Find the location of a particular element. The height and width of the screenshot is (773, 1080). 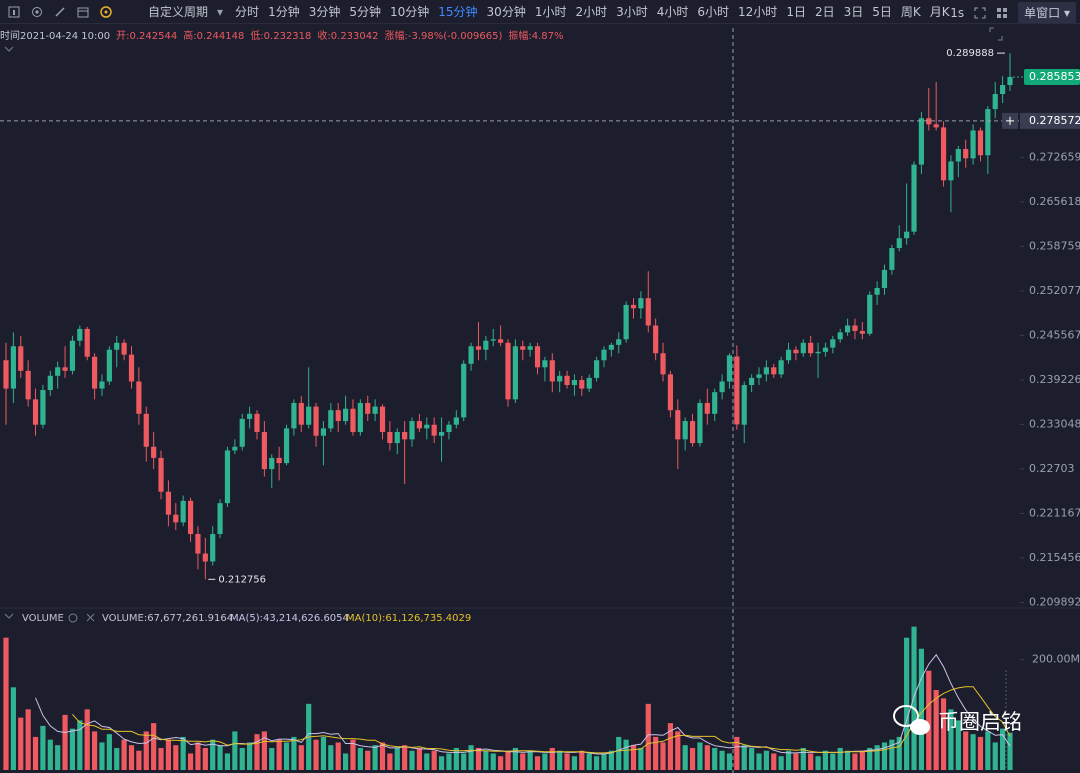

period-option: 分时 is located at coordinates (247, 12).